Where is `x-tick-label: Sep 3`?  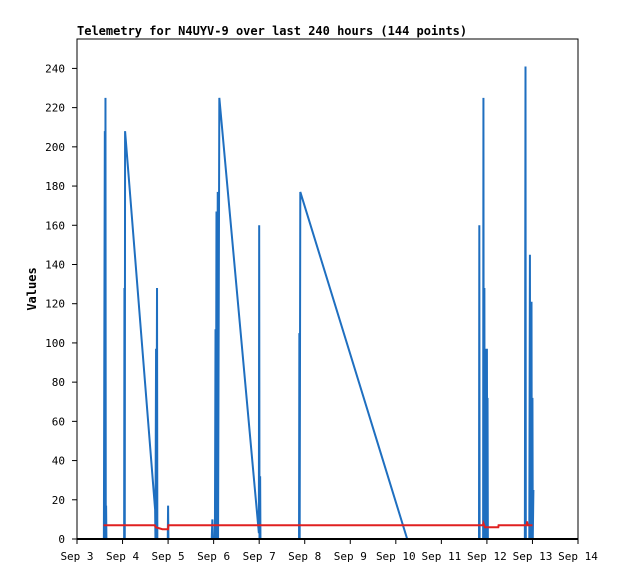
x-tick-label: Sep 3 is located at coordinates (76, 556).